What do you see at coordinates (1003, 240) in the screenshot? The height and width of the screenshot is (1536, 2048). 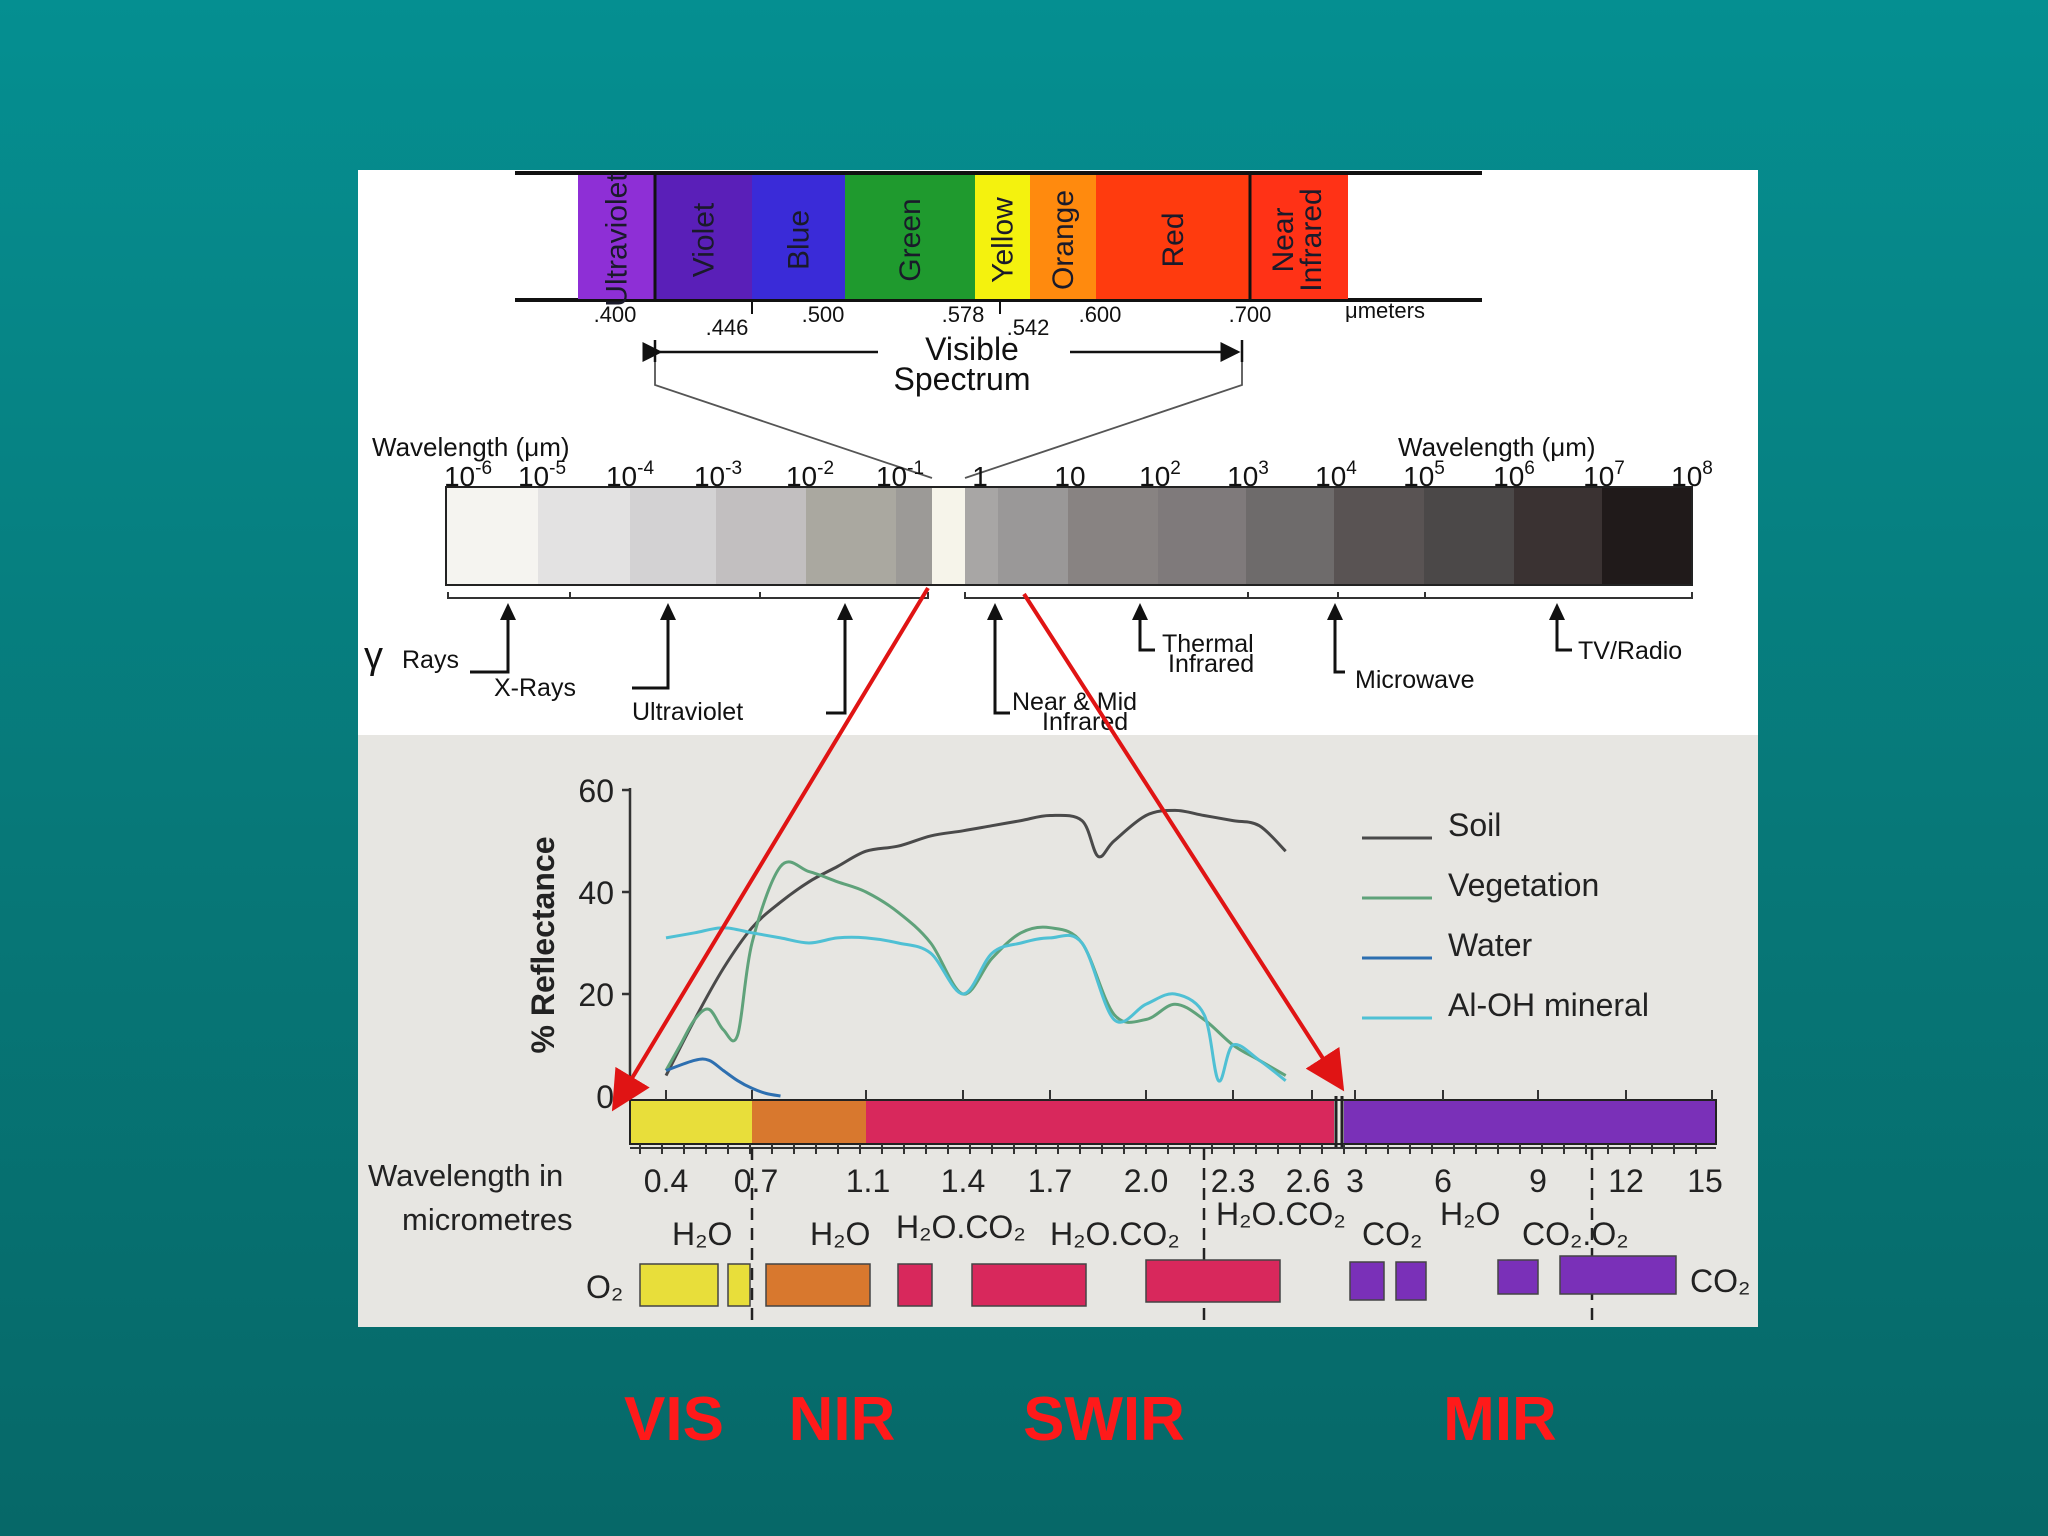 I see `vis-band-label-4: Yellow` at bounding box center [1003, 240].